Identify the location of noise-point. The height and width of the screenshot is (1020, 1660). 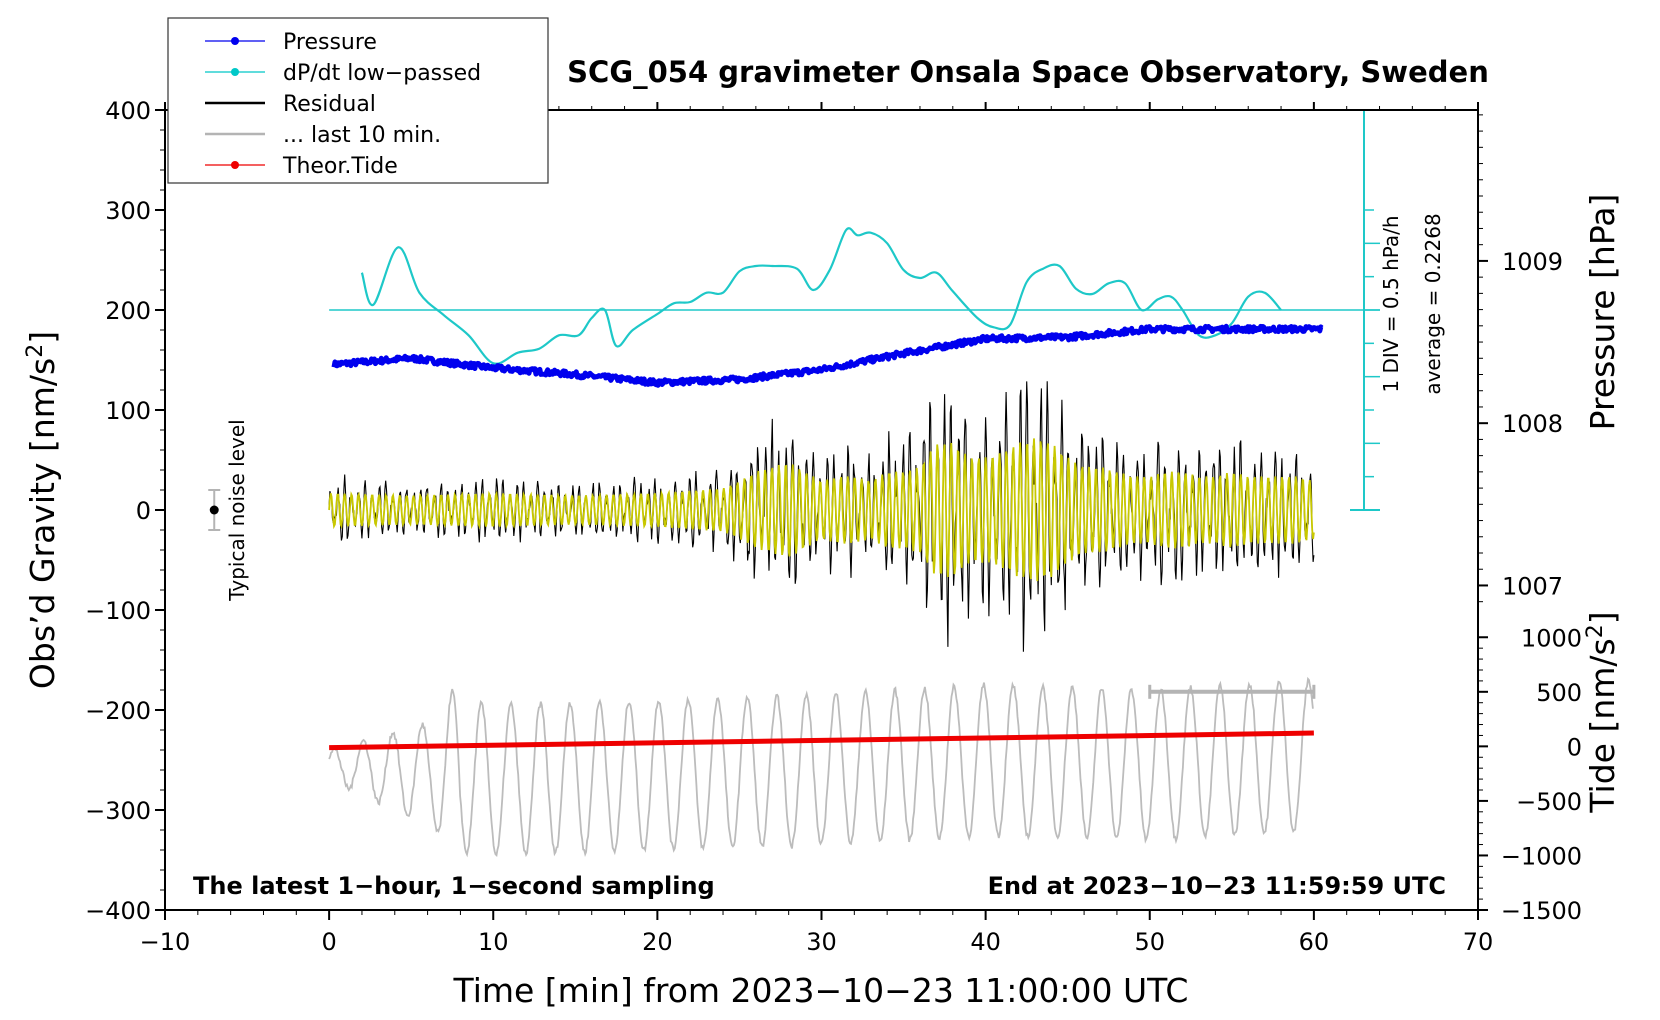
(214, 510).